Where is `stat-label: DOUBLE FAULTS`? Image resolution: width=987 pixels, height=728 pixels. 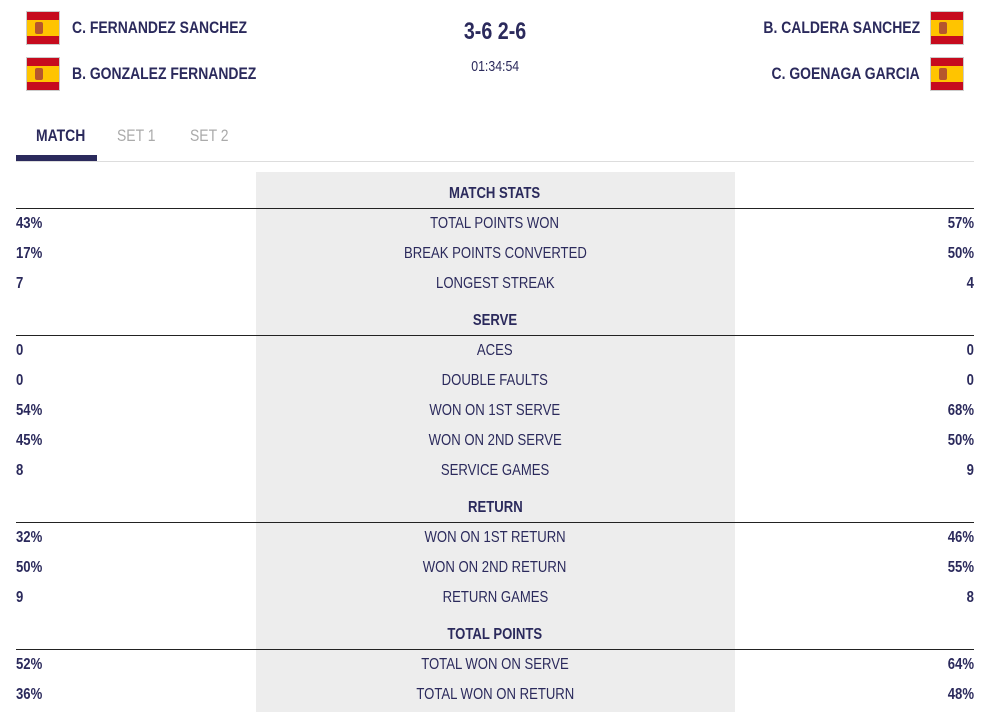
stat-label: DOUBLE FAULTS is located at coordinates (495, 380).